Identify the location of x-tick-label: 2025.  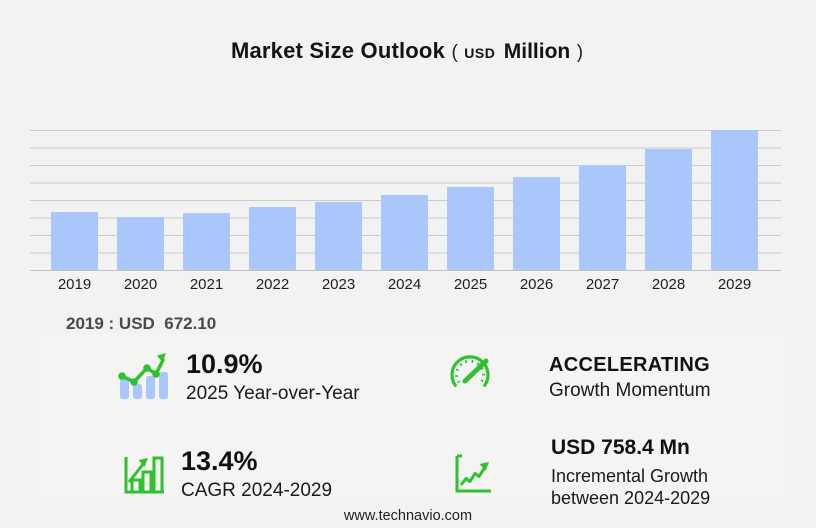
(470, 284).